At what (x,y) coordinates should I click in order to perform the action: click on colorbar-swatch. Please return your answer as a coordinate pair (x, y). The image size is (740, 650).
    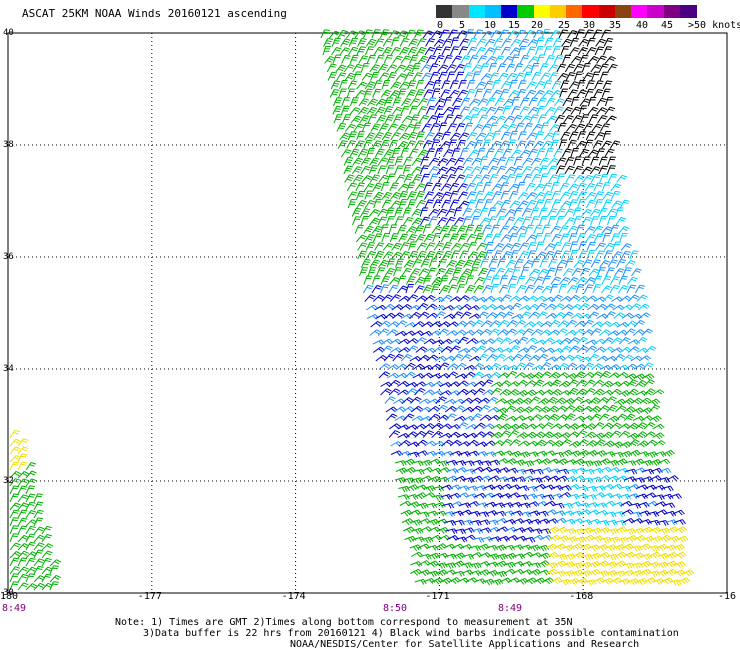
    Looking at the image, I should click on (493, 11).